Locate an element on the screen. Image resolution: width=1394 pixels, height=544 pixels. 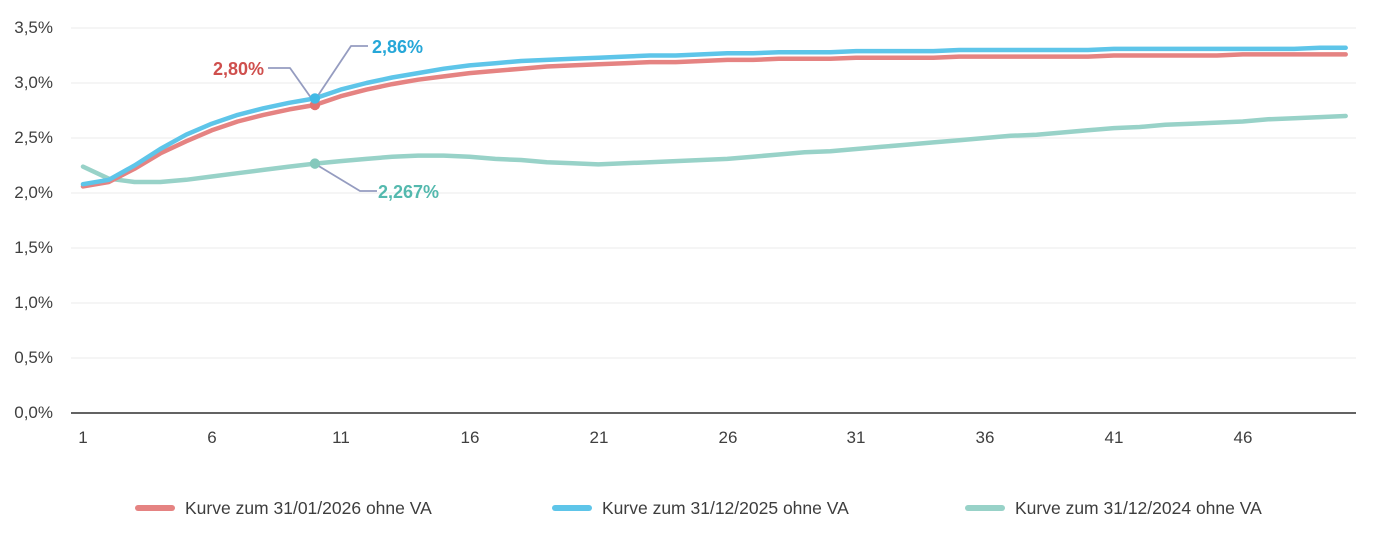
y-axis-tick-label: 3,0% is located at coordinates (33, 82).